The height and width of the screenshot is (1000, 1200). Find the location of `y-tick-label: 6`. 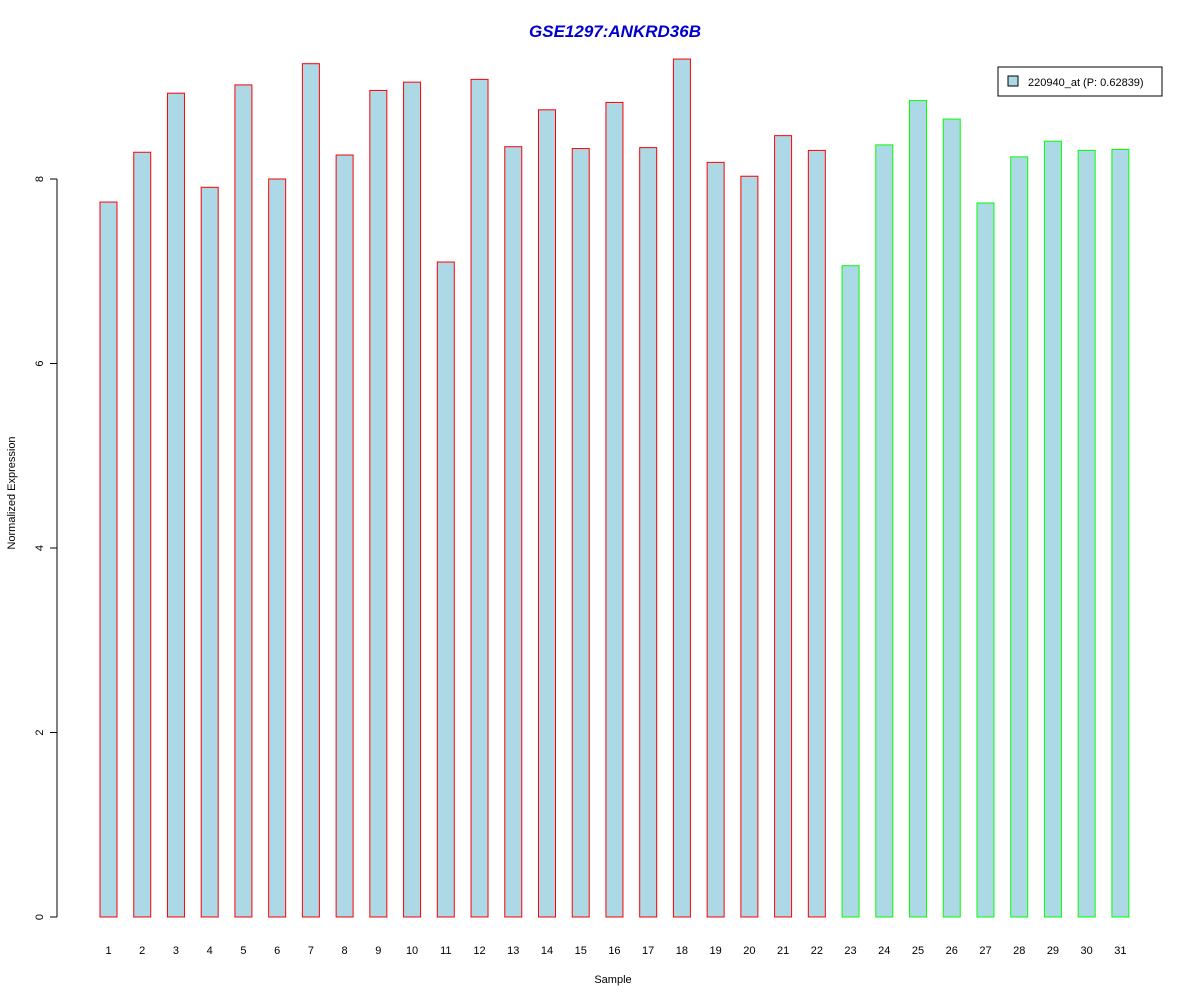

y-tick-label: 6 is located at coordinates (40, 363).